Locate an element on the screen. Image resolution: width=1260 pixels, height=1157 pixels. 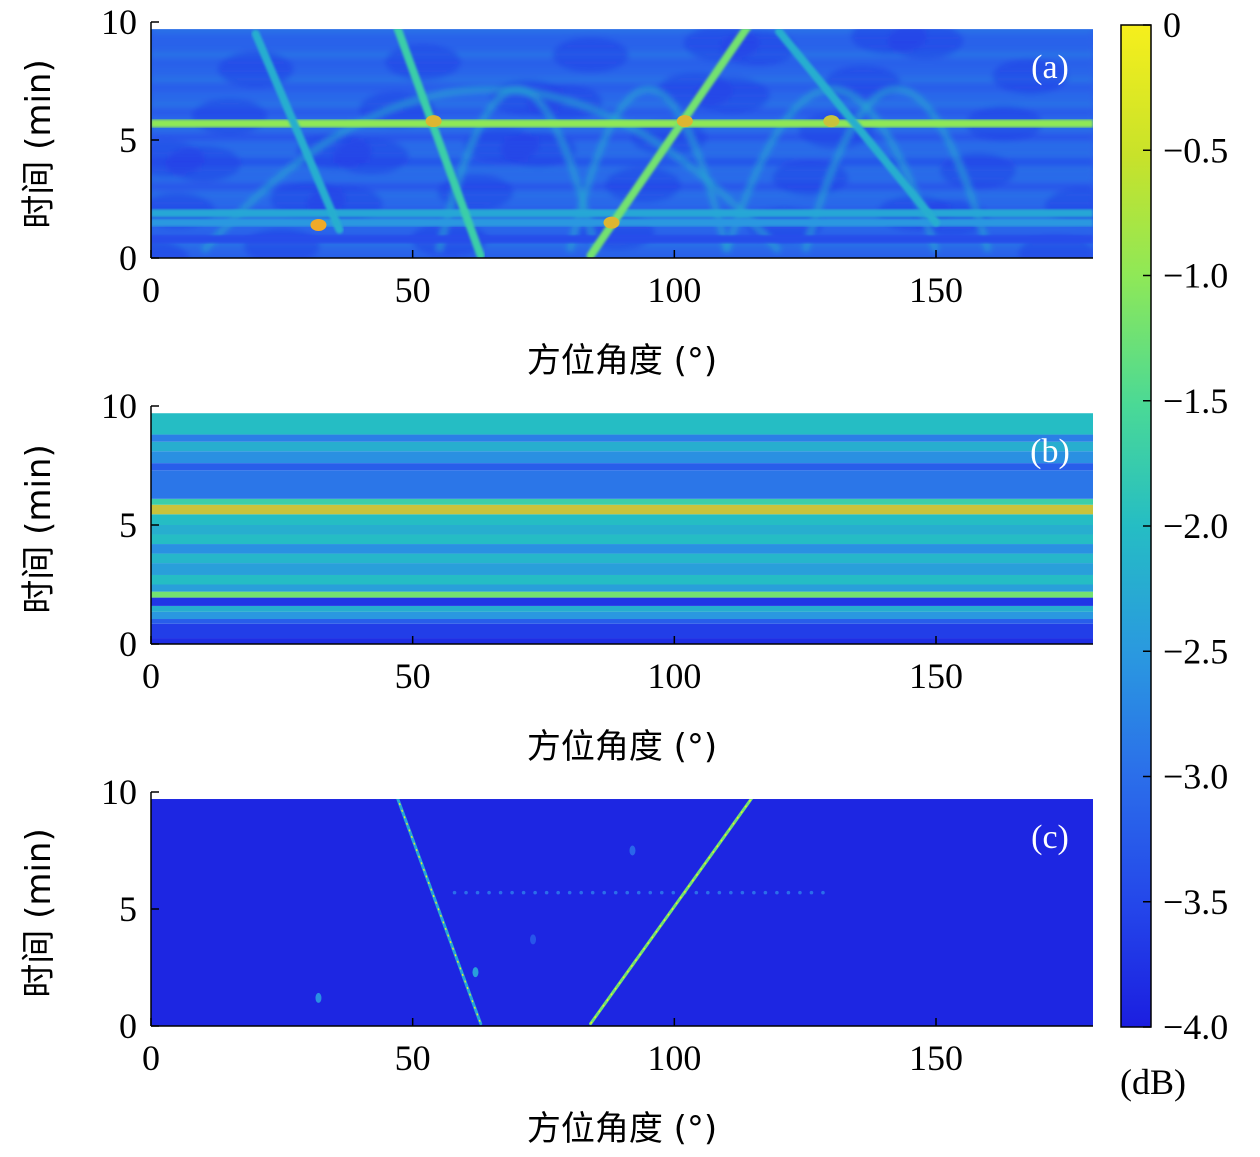
colorbar-tick-label: −3.5 is located at coordinates (1195, 902).